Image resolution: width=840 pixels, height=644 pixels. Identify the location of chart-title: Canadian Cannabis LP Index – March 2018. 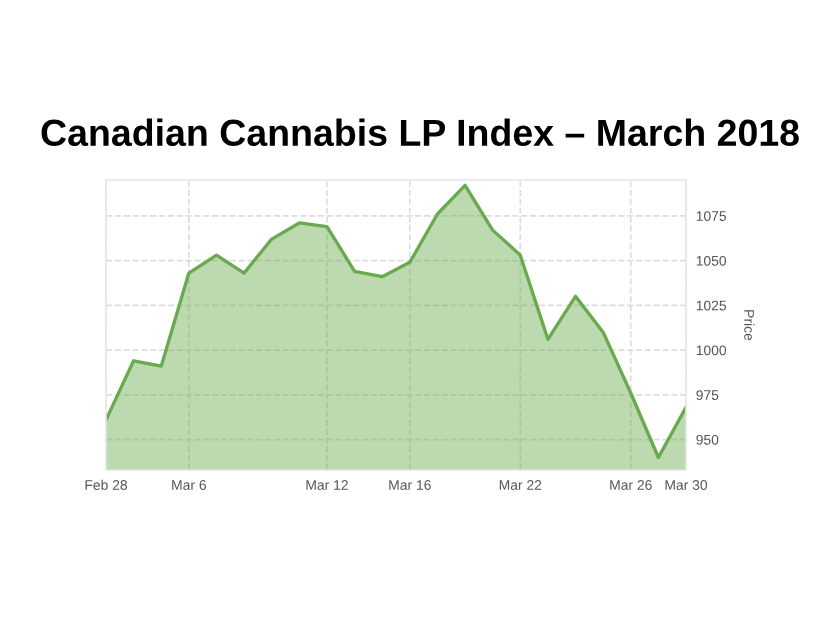
(420, 132).